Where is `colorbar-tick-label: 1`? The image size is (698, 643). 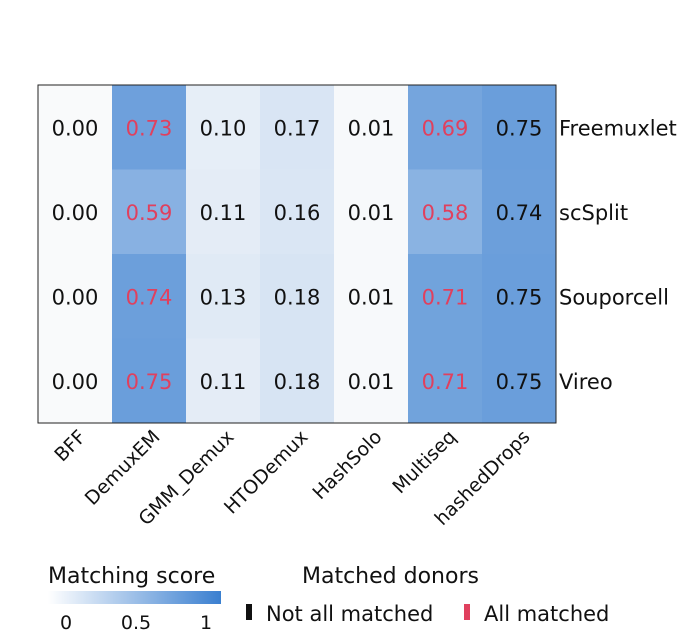 colorbar-tick-label: 1 is located at coordinates (206, 623).